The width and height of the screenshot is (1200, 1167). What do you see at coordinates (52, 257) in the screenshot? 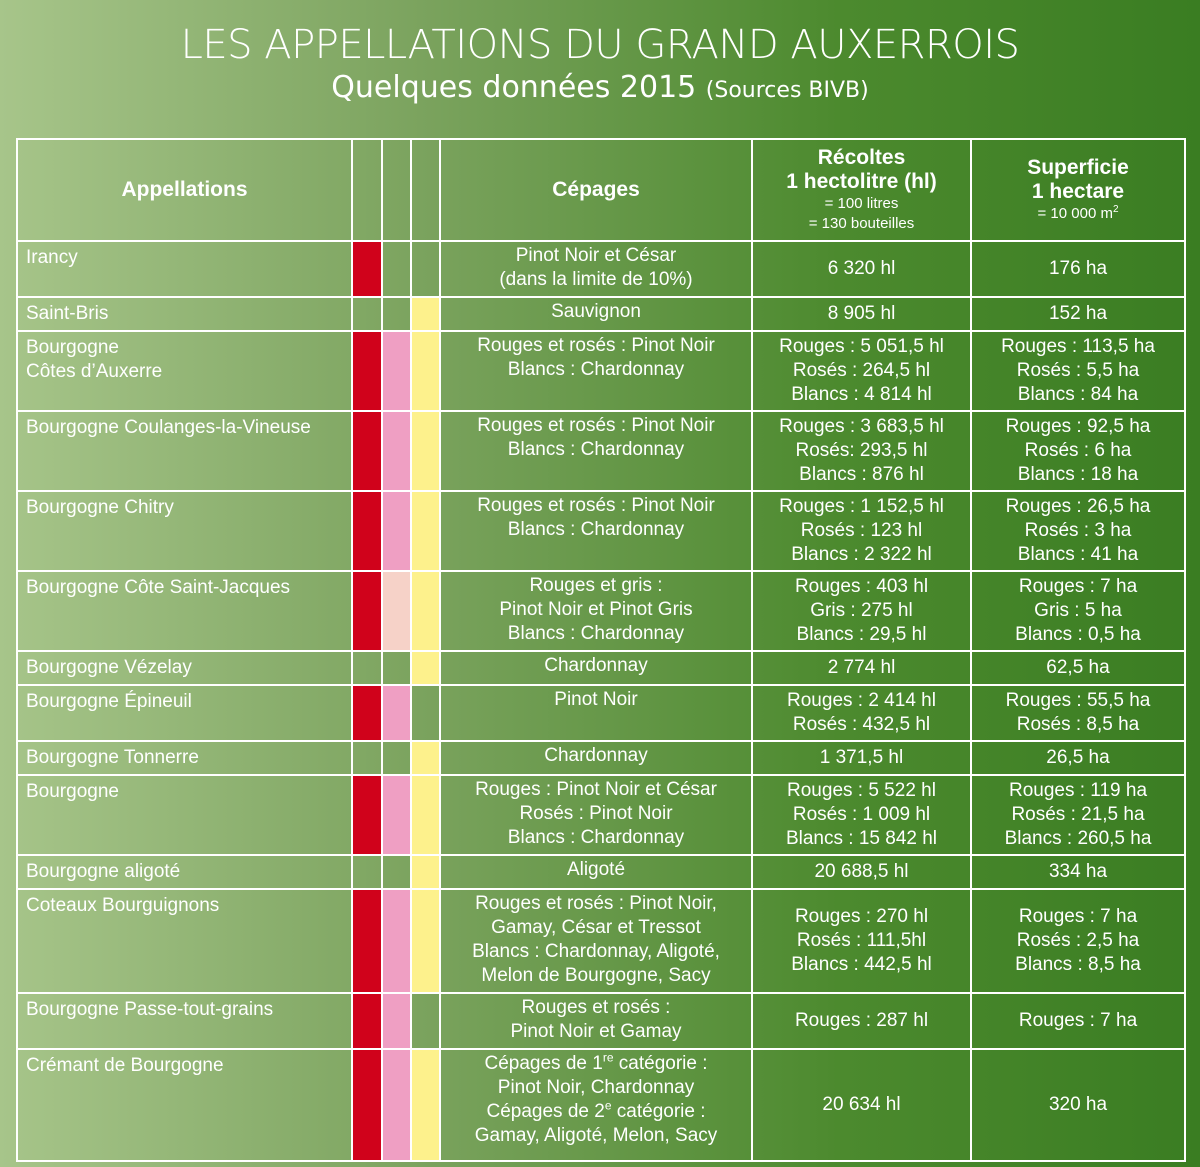
I see `appellation-cell-line: Irancy` at bounding box center [52, 257].